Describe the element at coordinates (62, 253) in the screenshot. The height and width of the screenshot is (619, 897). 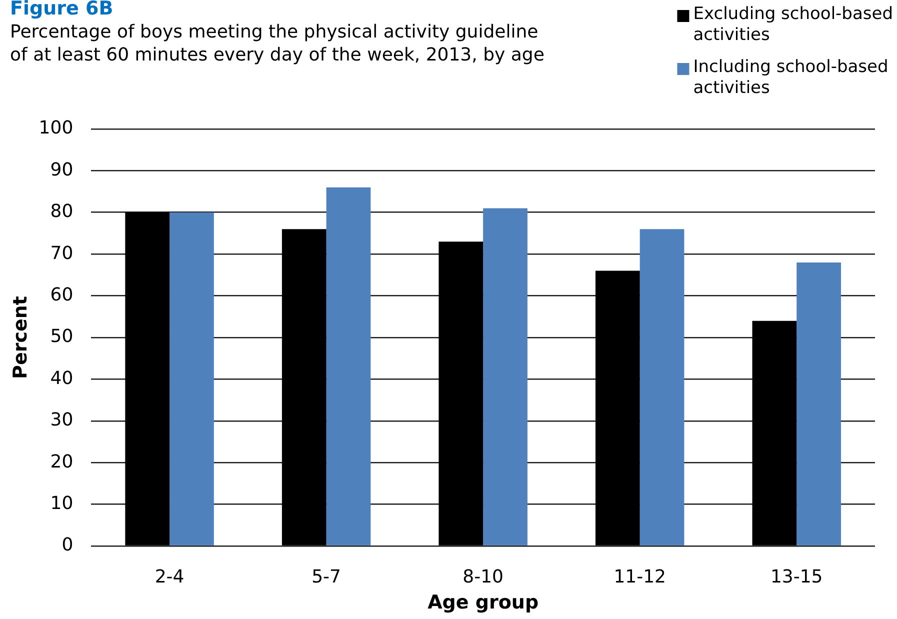
I see `y-tick-label: 70` at that location.